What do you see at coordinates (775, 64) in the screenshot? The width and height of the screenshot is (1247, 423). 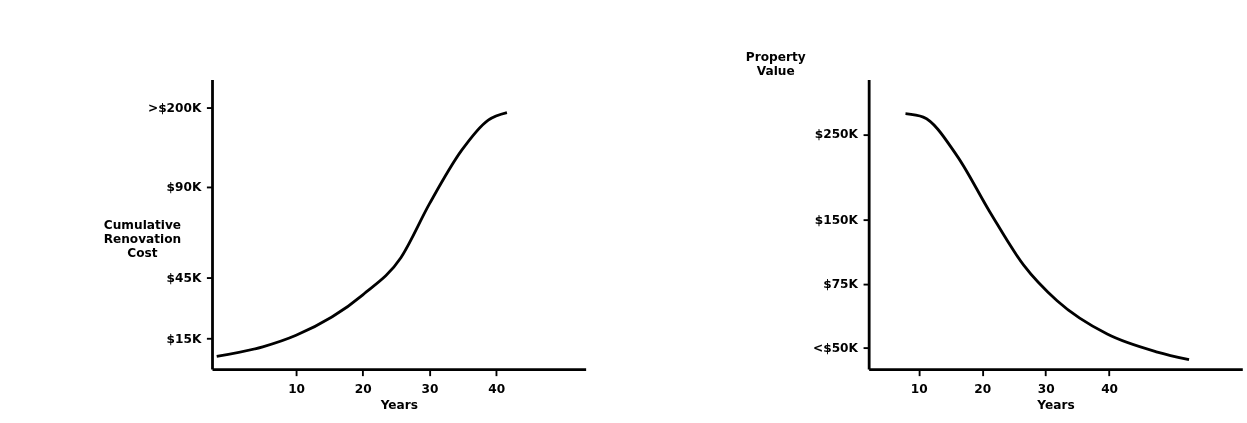 I see `y-axis-title: Property Value` at bounding box center [775, 64].